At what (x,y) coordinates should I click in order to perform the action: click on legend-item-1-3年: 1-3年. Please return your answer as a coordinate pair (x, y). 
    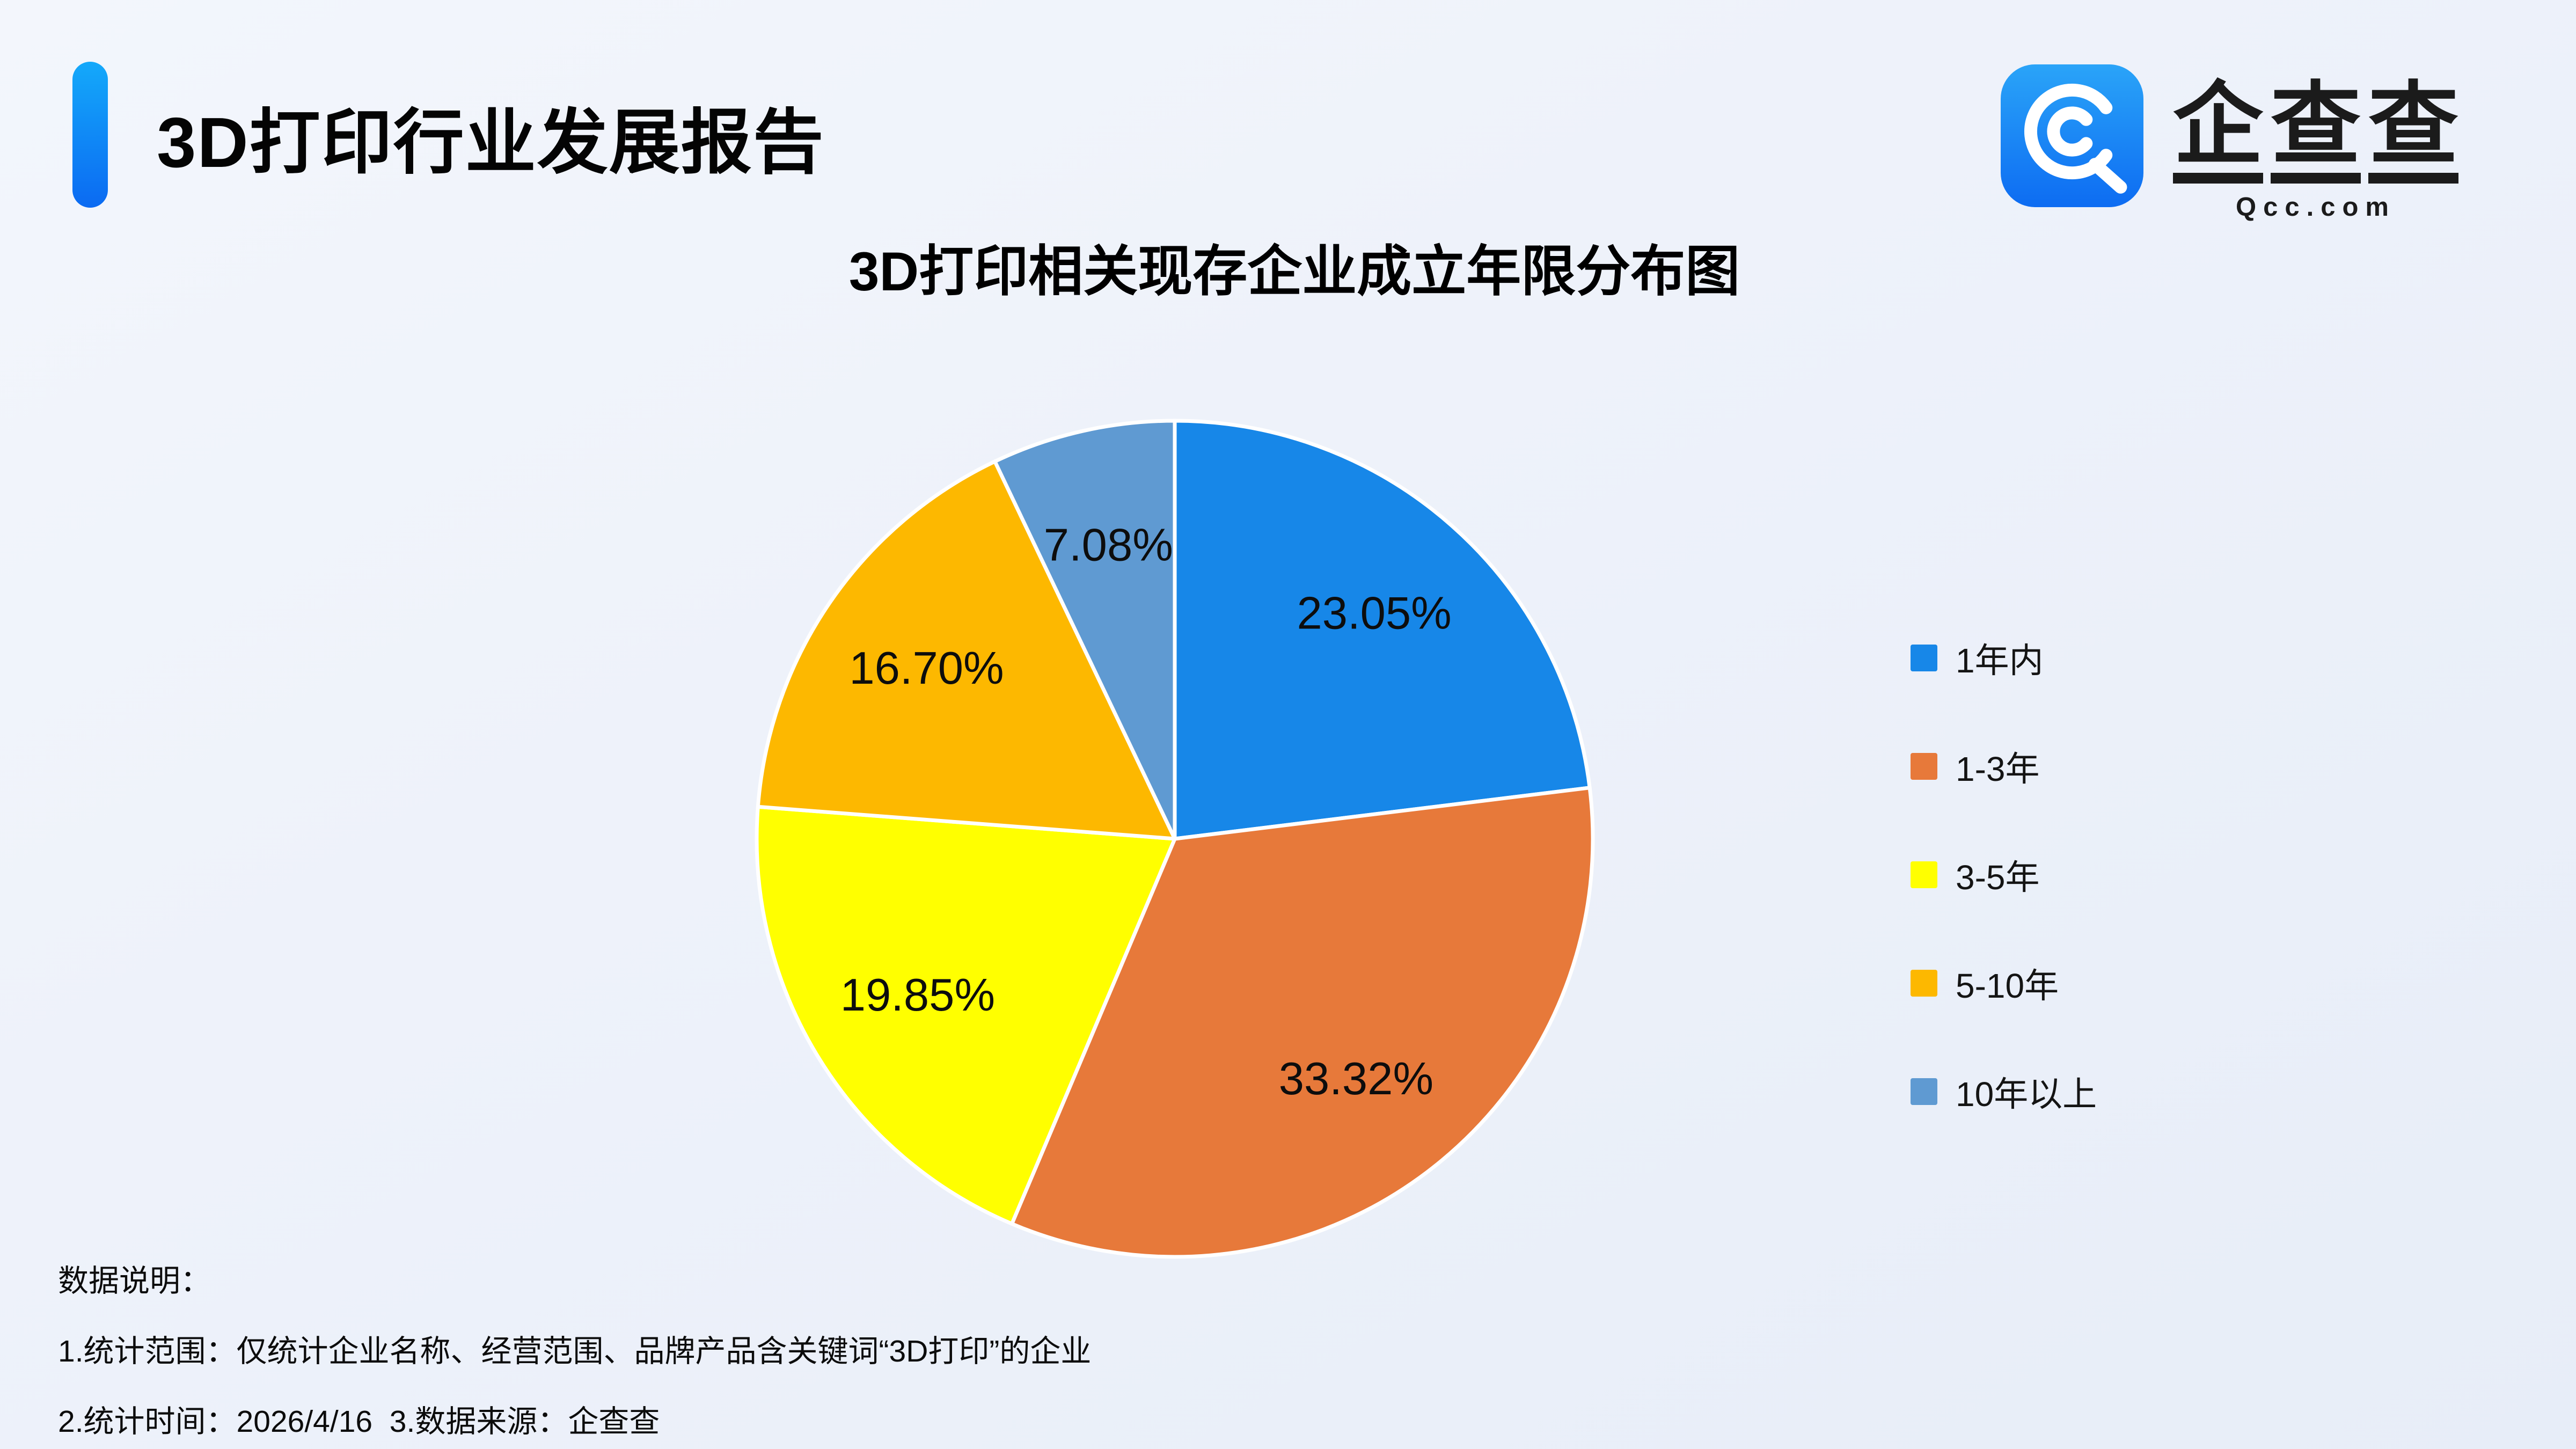
    Looking at the image, I should click on (2004, 766).